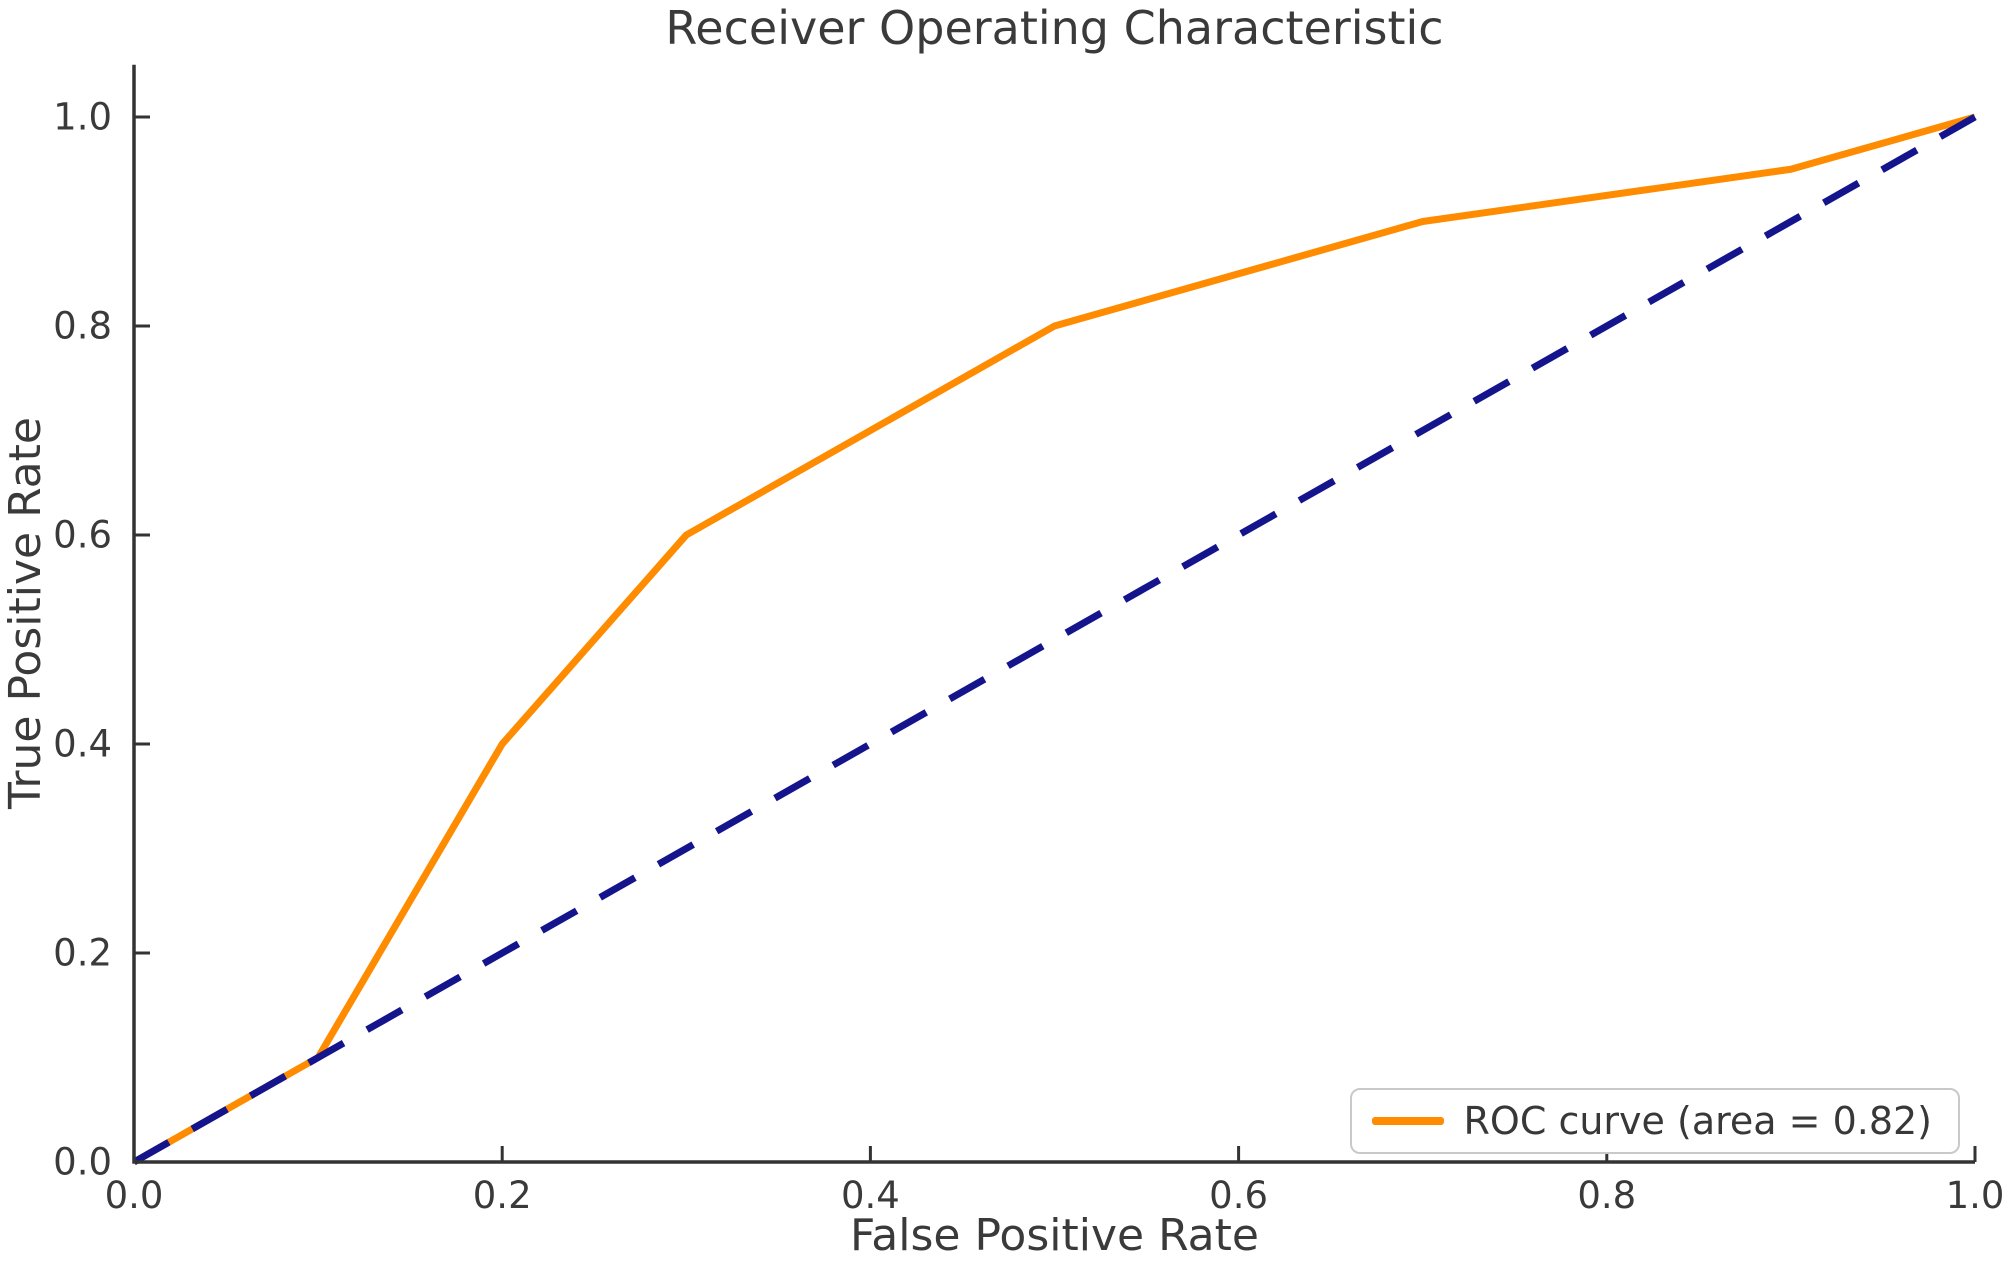 Image resolution: width=2008 pixels, height=1264 pixels. What do you see at coordinates (134, 1195) in the screenshot?
I see `x-tick-label: 0.0` at bounding box center [134, 1195].